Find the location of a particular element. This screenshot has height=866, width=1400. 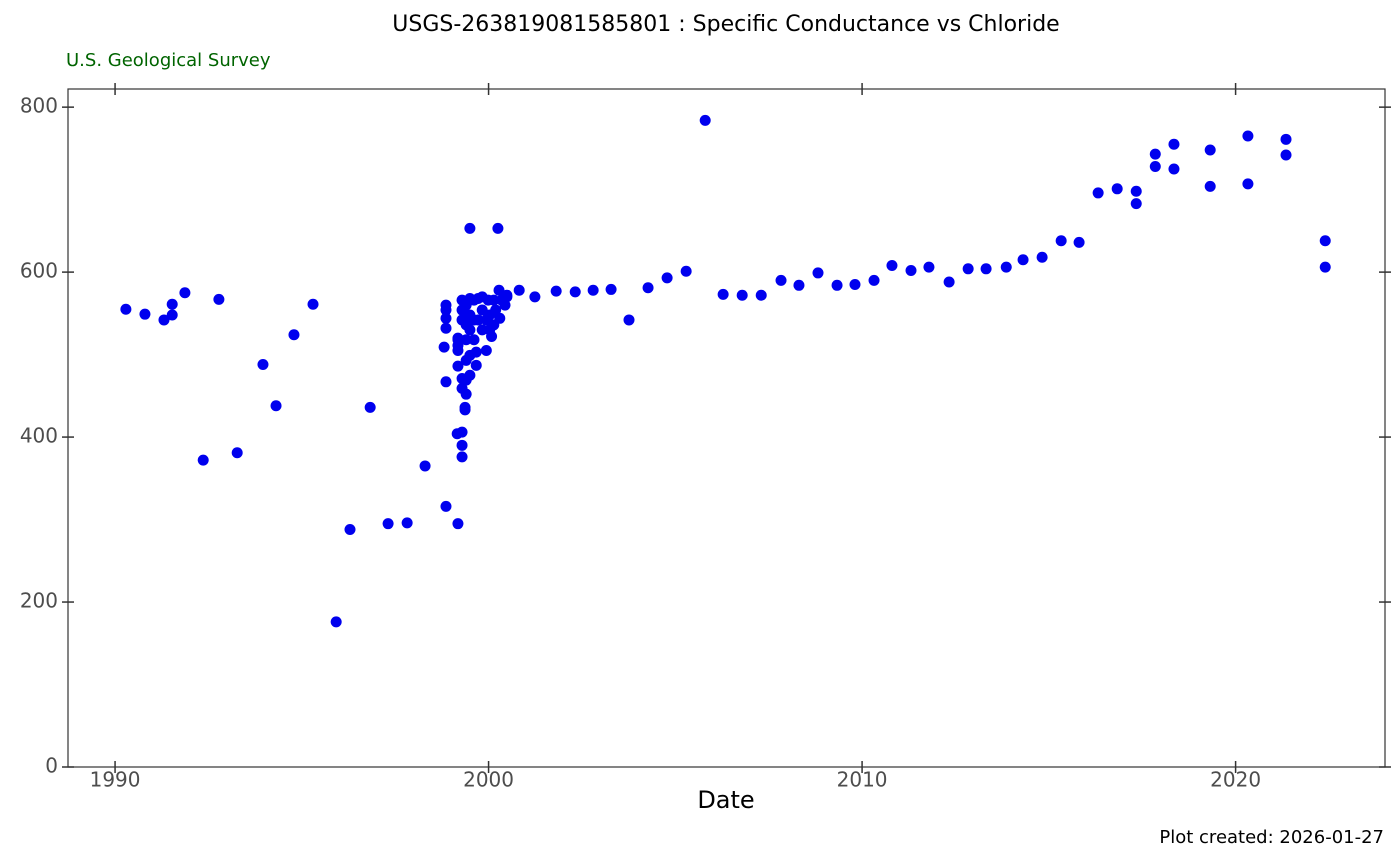

y-tick-label: 800 is located at coordinates (39, 106).